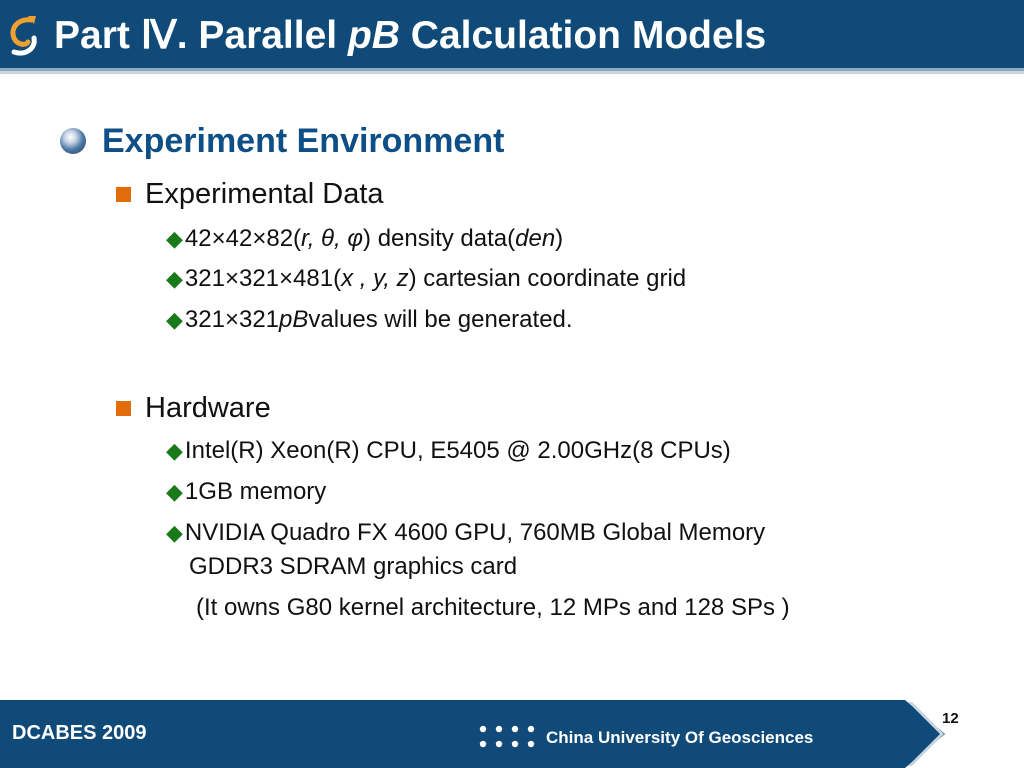 The width and height of the screenshot is (1024, 768). What do you see at coordinates (264, 194) in the screenshot?
I see `experimental-data-heading: Experimental Data` at bounding box center [264, 194].